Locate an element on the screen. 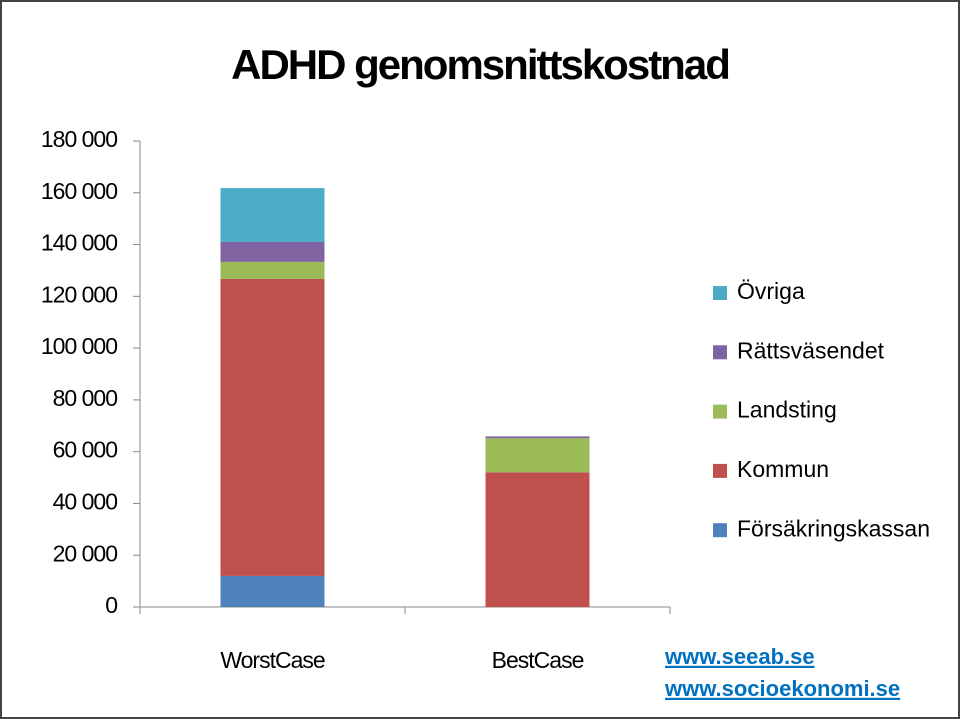 The height and width of the screenshot is (719, 960). x-tick-label: WorstCase is located at coordinates (272, 660).